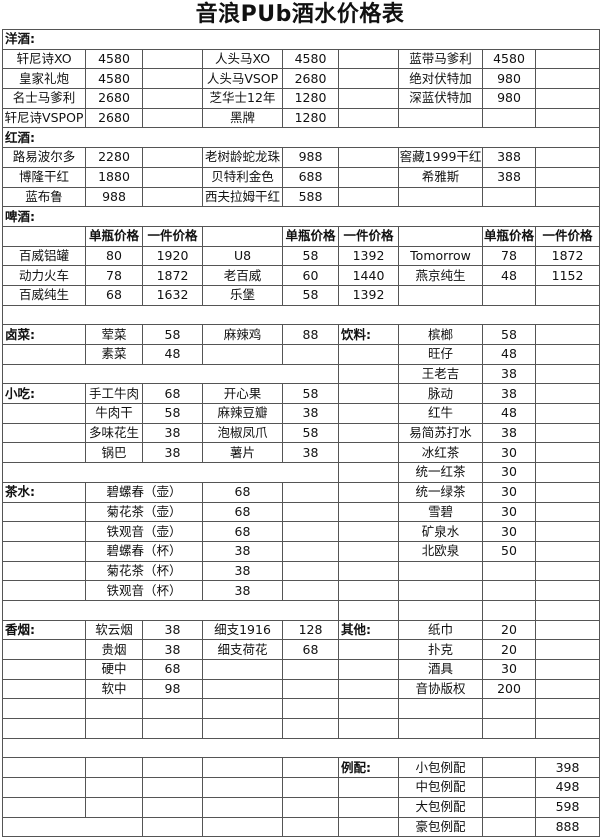  I want to click on table-cell: 碧螺春（杯）, so click(144, 551).